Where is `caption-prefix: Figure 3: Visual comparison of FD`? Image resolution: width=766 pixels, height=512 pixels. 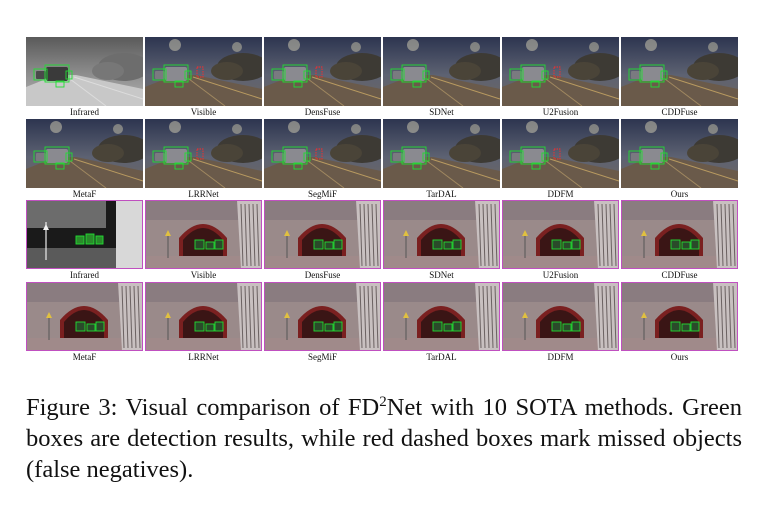
caption-prefix: Figure 3: Visual comparison of FD is located at coordinates (203, 407).